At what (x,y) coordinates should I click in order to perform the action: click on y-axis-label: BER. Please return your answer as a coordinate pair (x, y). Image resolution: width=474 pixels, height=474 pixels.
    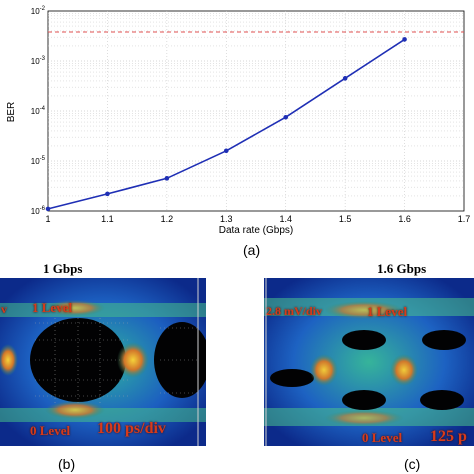
    Looking at the image, I should click on (11, 112).